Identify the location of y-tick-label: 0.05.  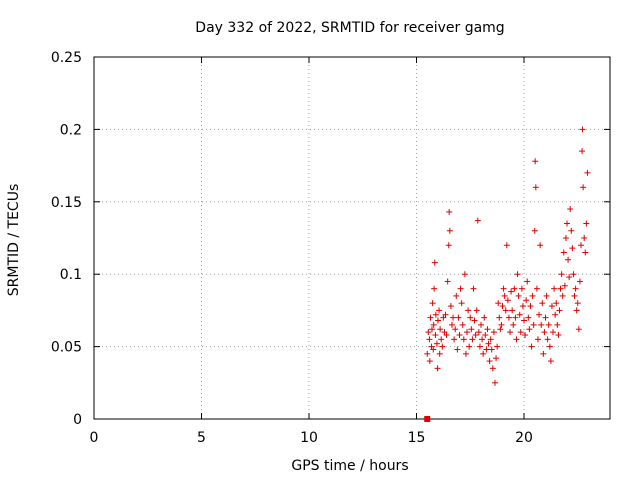
(66, 348).